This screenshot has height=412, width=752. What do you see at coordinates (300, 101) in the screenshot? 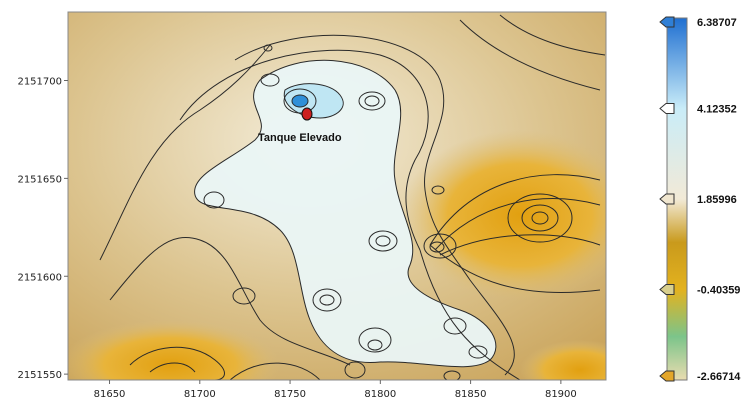
I see `high-zone-peak` at bounding box center [300, 101].